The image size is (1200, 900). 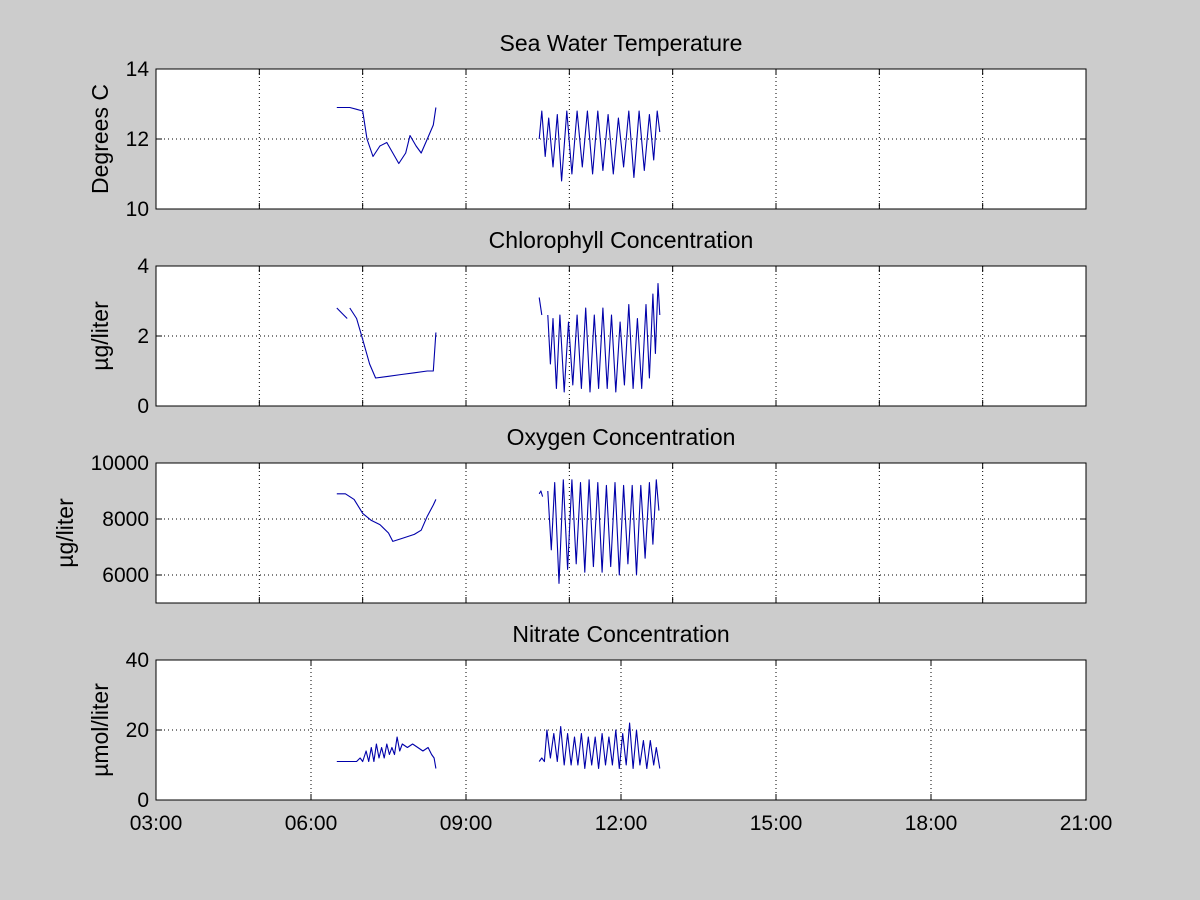 What do you see at coordinates (931, 823) in the screenshot?
I see `x-tick-label: 18:00` at bounding box center [931, 823].